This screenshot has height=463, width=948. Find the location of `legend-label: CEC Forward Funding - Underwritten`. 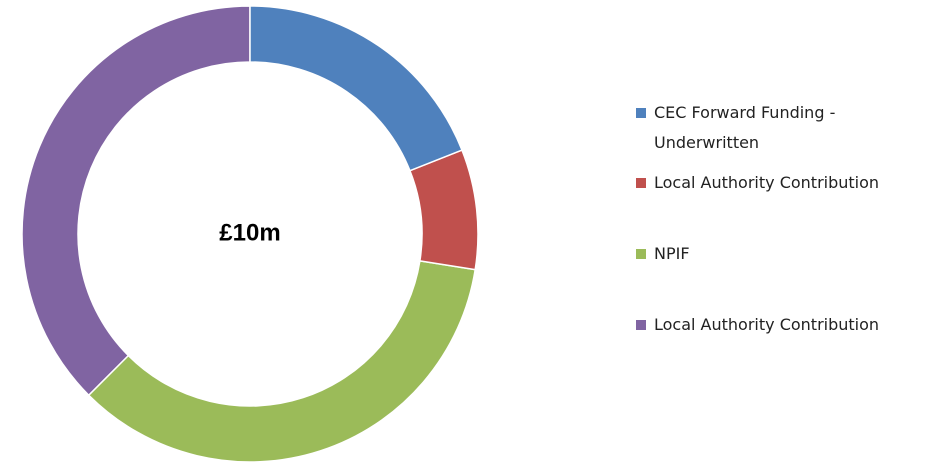

legend-label: CEC Forward Funding - Underwritten is located at coordinates (745, 127).